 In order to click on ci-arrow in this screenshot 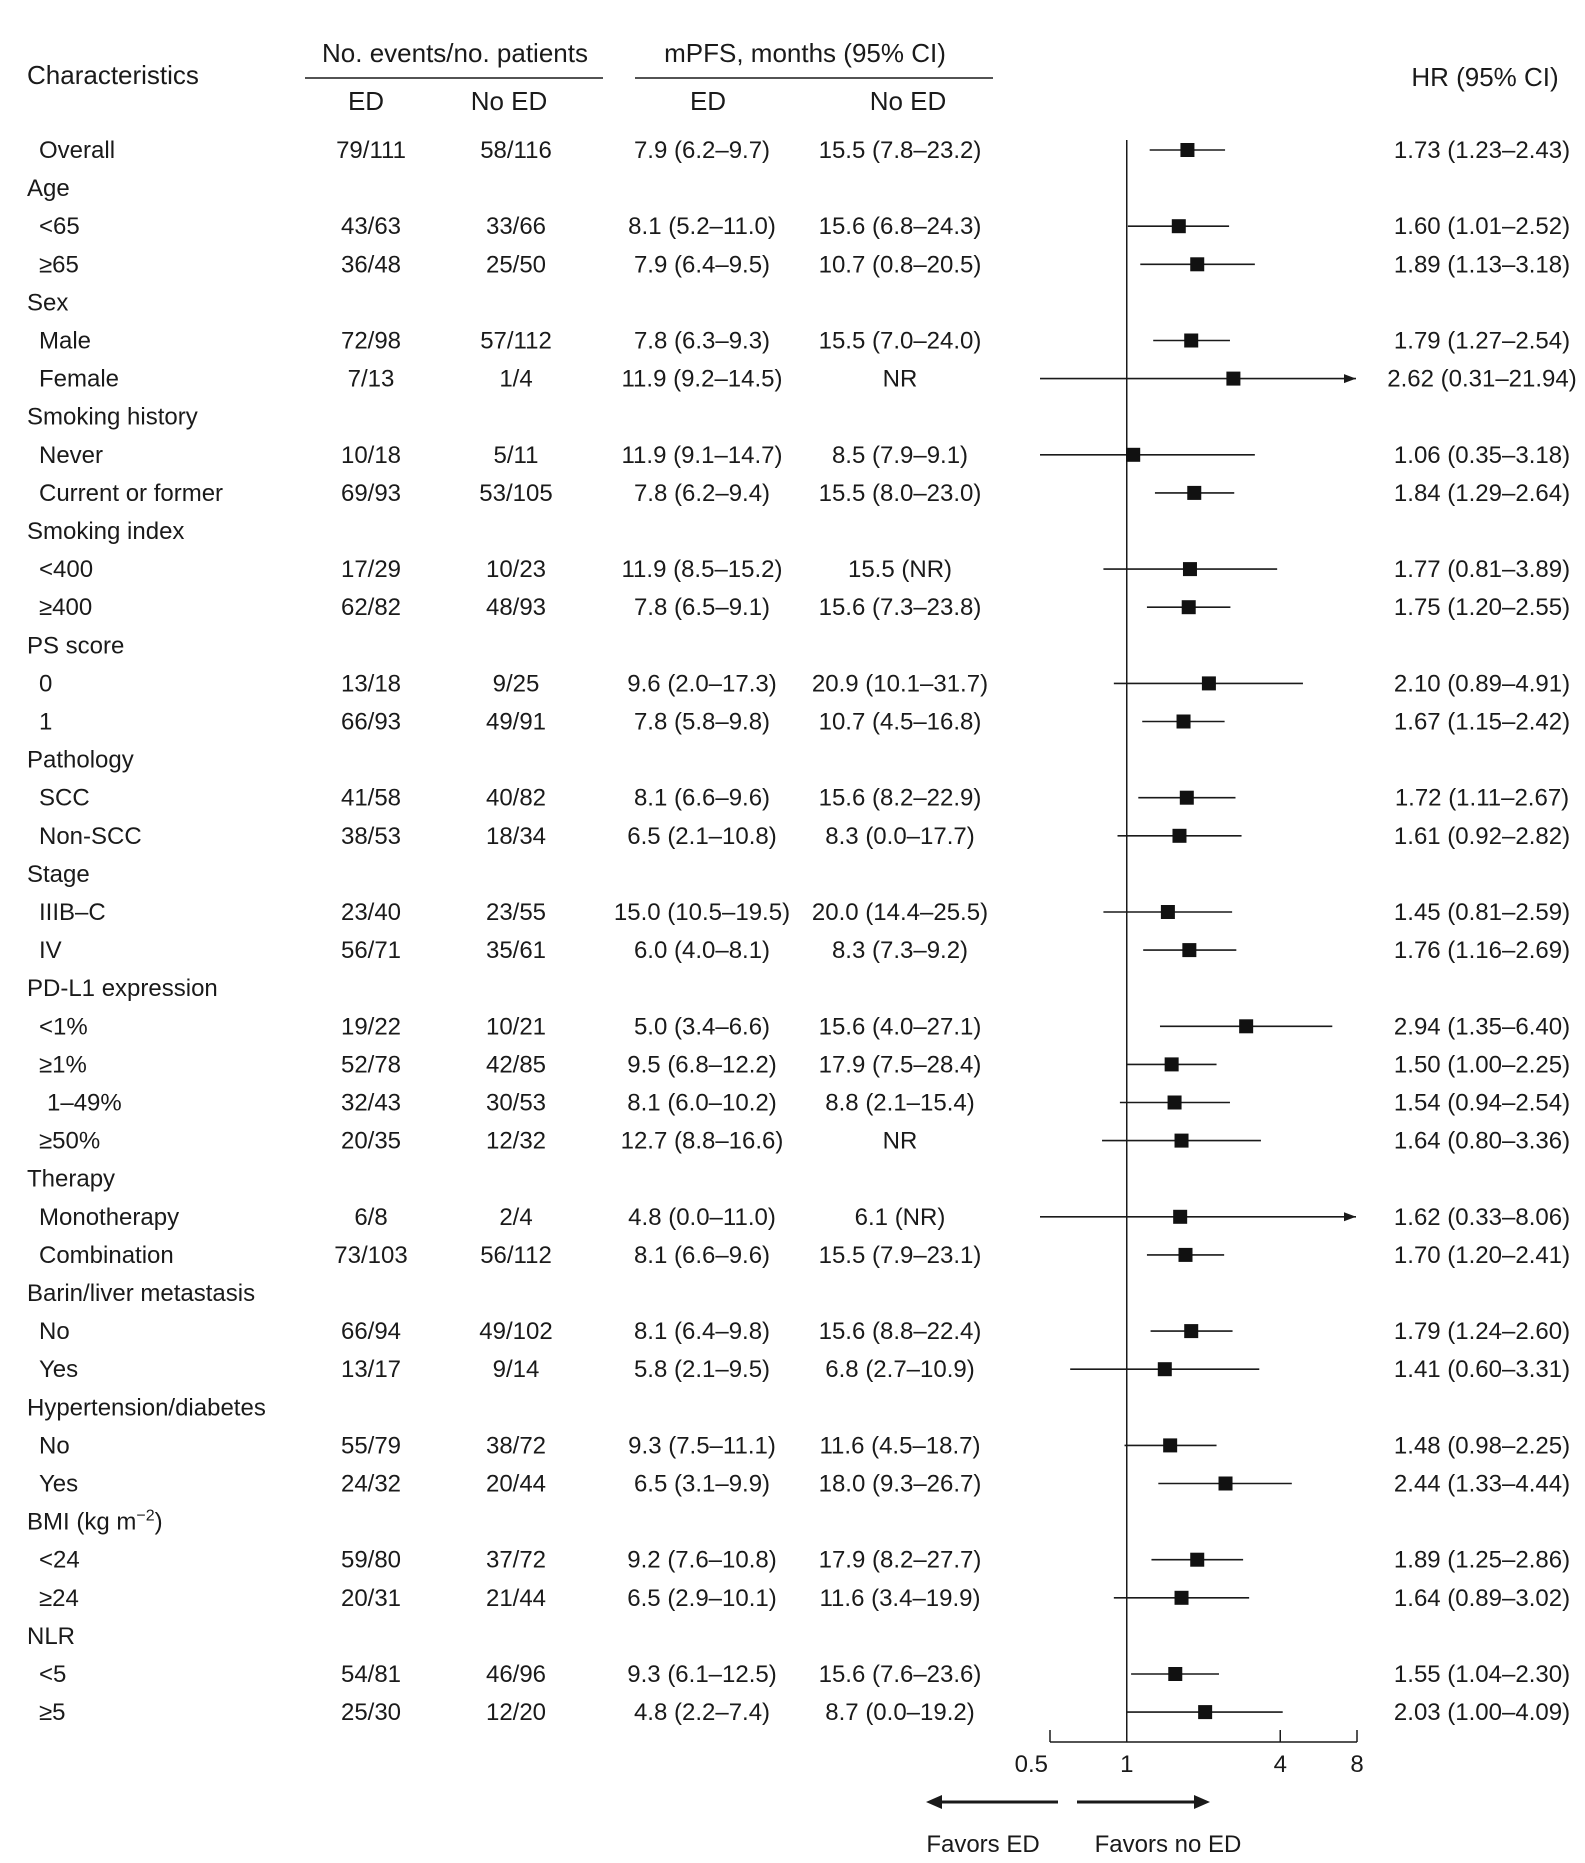, I will do `click(1350, 1217)`.